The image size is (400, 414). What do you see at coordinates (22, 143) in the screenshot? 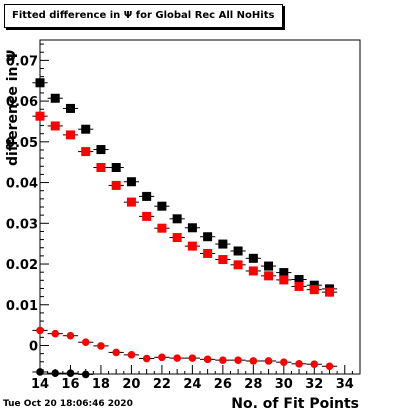
I see `y-tick-label: 0.05` at bounding box center [22, 143].